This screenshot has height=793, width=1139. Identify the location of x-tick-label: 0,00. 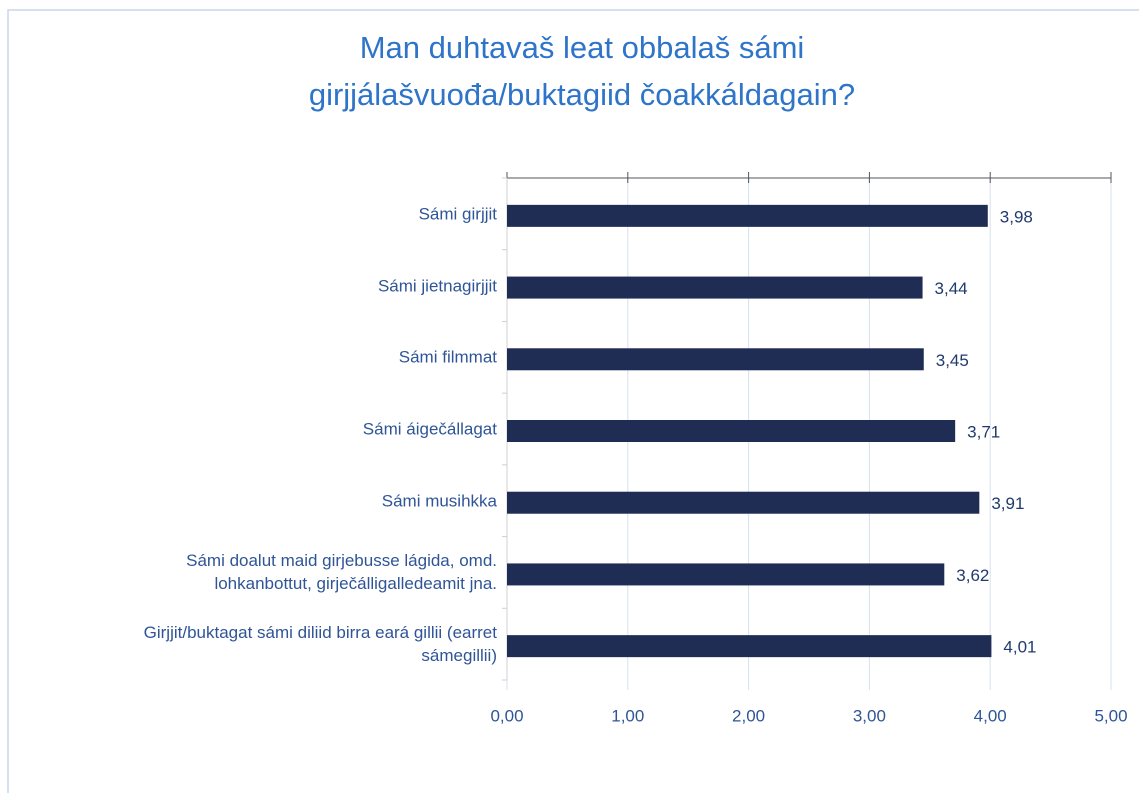
(506, 715).